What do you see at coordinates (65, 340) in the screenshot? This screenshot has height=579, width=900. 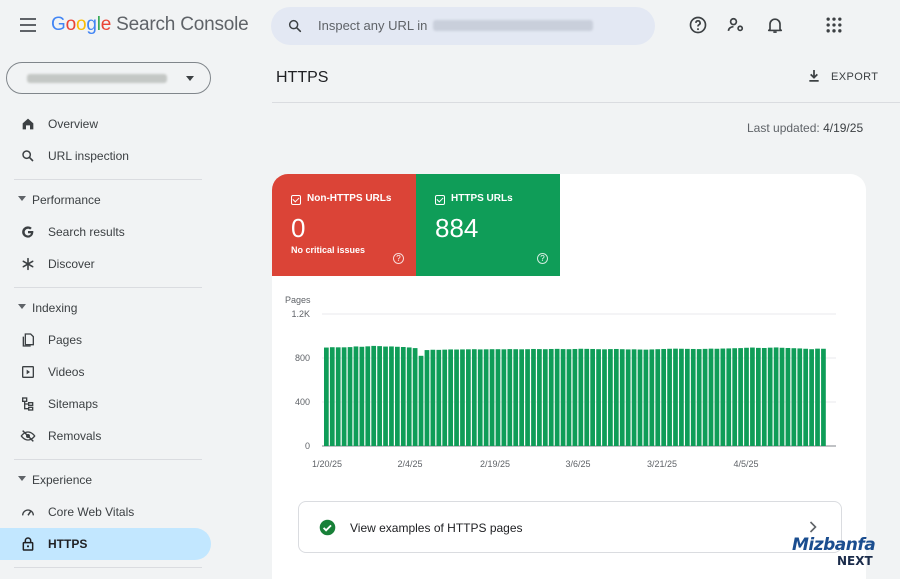 I see `sidebar-item-label: Pages` at bounding box center [65, 340].